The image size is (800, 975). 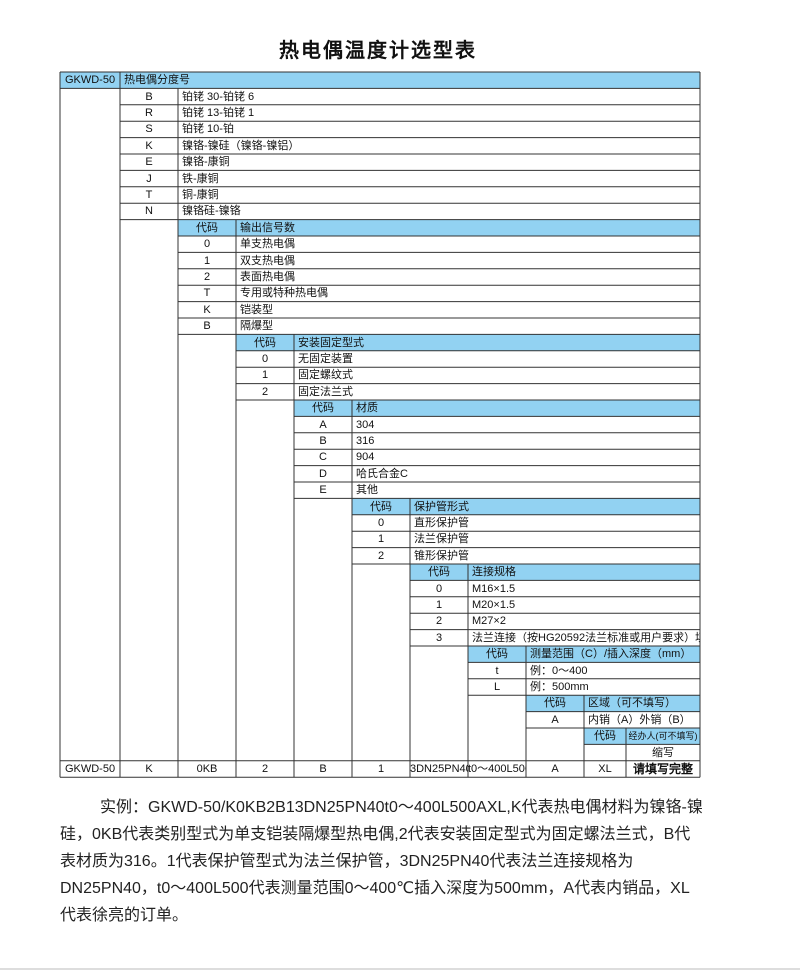 I want to click on code-cell: N, so click(x=149, y=211).